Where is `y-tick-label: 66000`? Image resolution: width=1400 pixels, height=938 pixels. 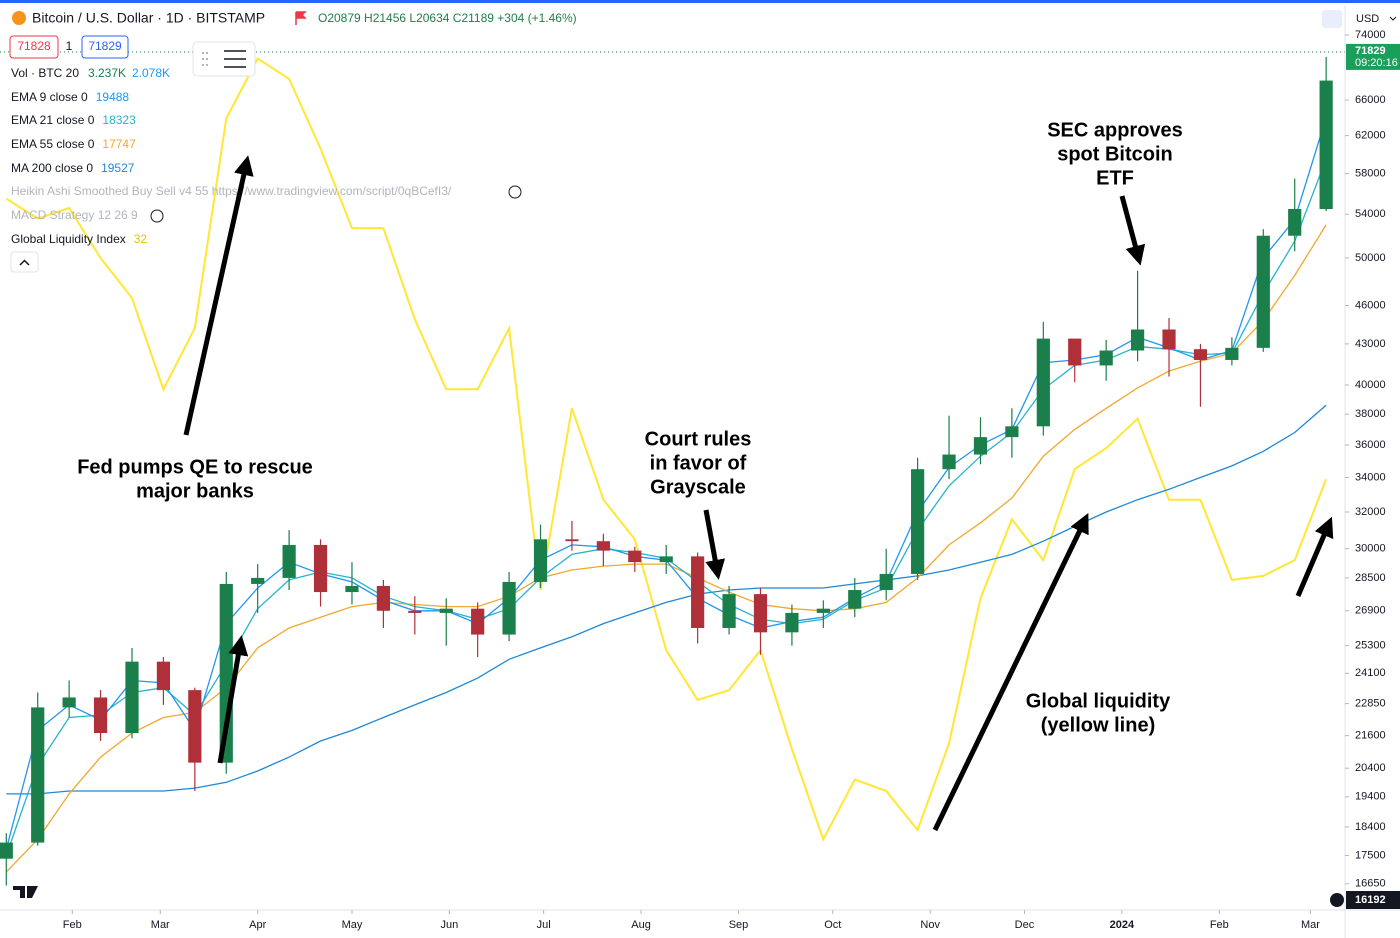 y-tick-label: 66000 is located at coordinates (1370, 100).